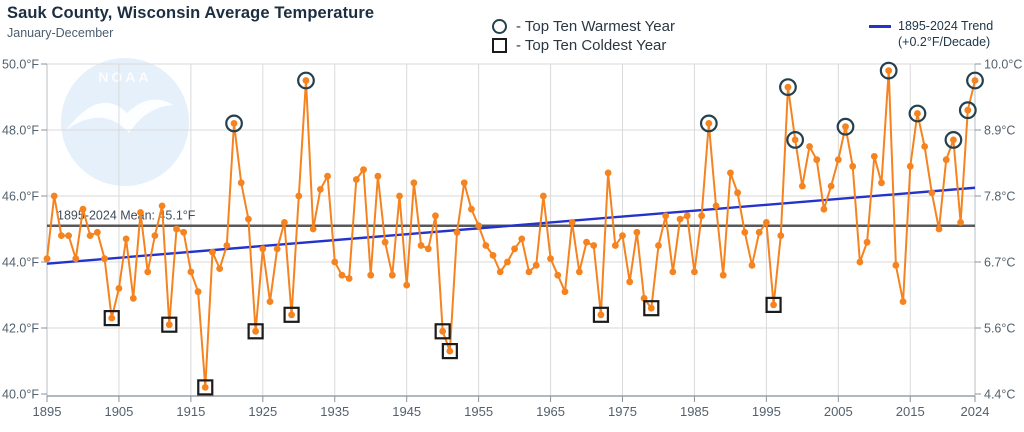  I want to click on y-axis-label-celsius: 8.9°C, so click(999, 131).